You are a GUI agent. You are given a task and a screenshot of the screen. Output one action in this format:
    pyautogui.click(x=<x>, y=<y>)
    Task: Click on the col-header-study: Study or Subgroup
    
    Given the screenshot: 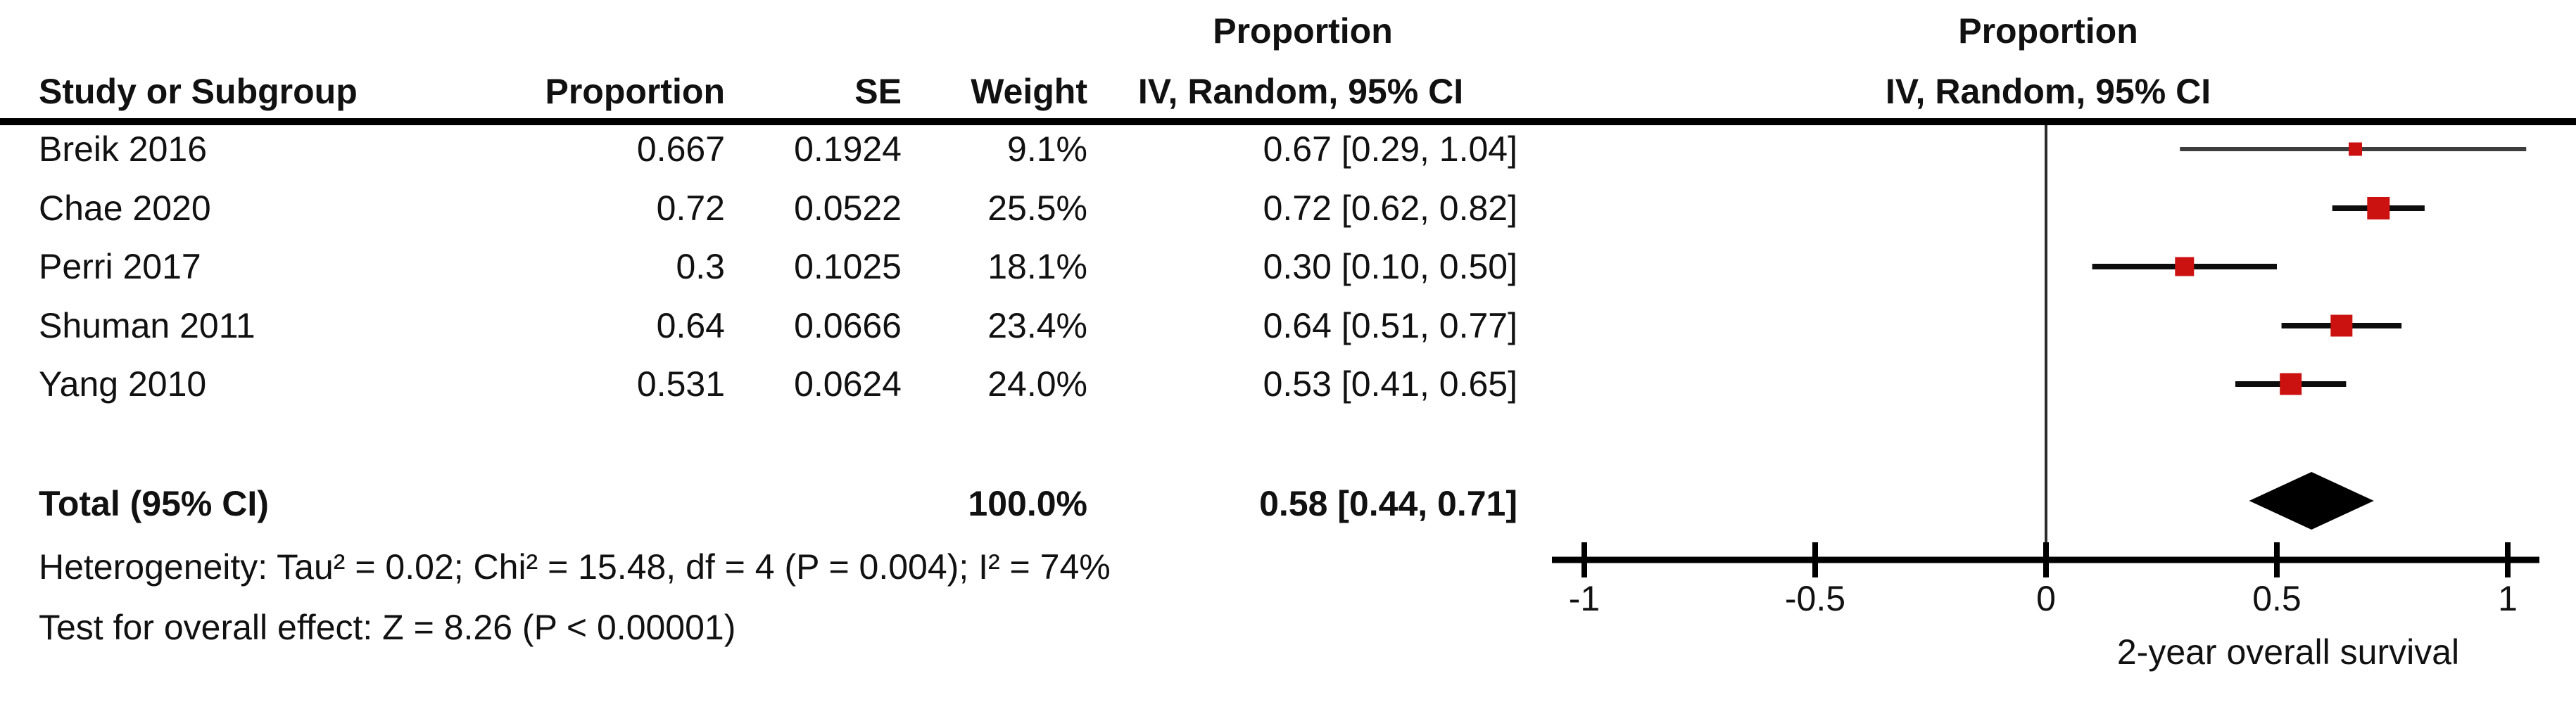 What is the action you would take?
    pyautogui.click(x=198, y=92)
    